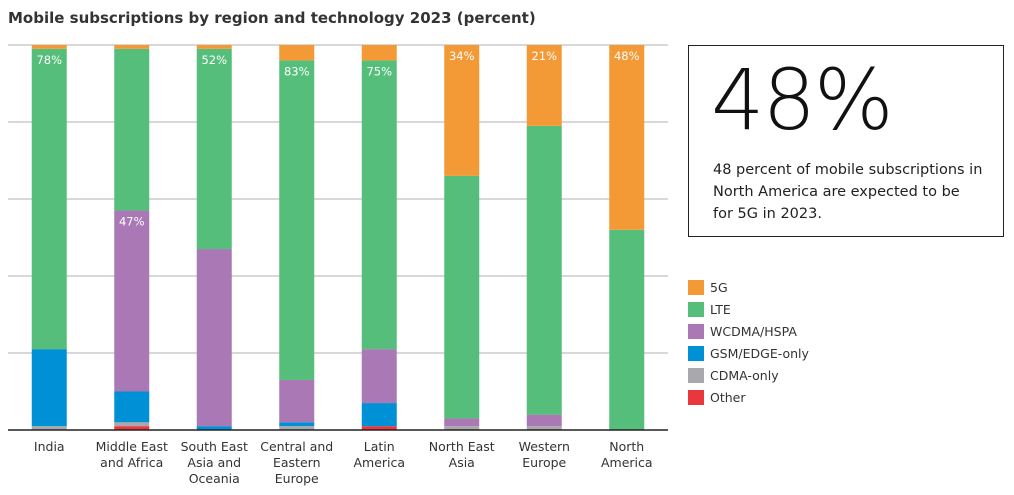  Describe the element at coordinates (214, 60) in the screenshot. I see `data-label: 52%` at that location.